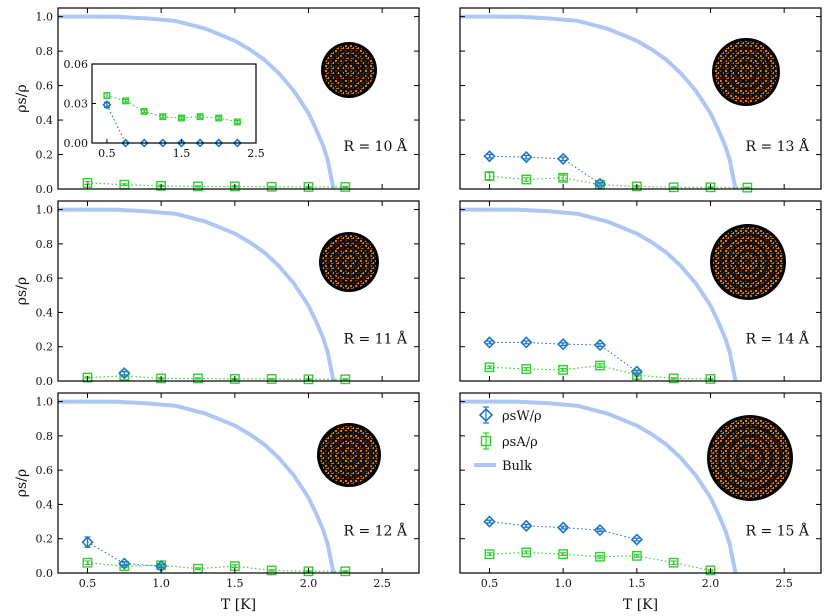  What do you see at coordinates (777, 146) in the screenshot?
I see `radius-label: R = 13 Å` at bounding box center [777, 146].